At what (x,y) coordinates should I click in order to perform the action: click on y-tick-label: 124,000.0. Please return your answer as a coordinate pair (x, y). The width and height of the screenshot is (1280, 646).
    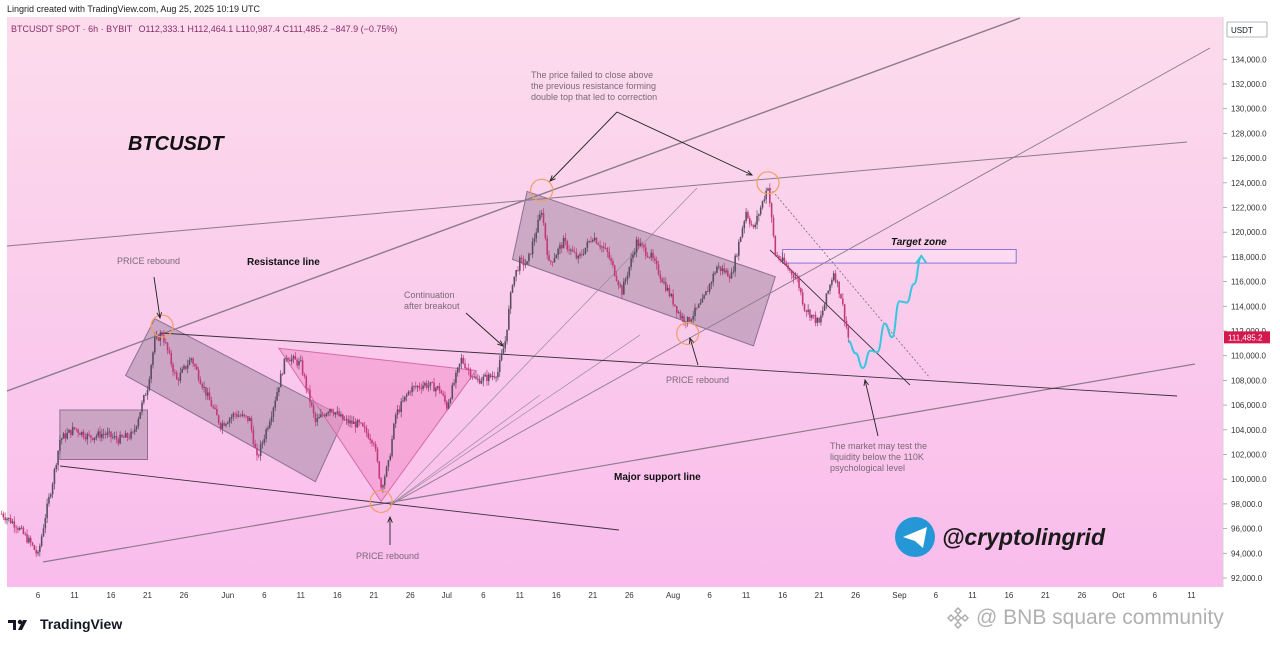
    Looking at the image, I should click on (1249, 183).